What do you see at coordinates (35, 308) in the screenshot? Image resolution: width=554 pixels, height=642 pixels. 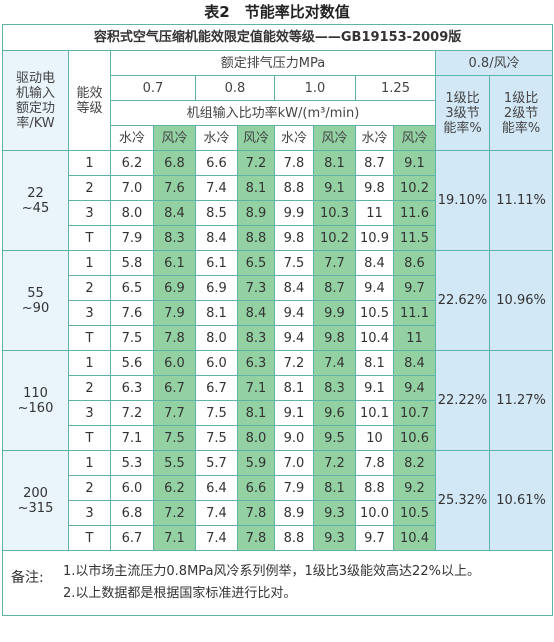 I see `cell-line: ~90` at bounding box center [35, 308].